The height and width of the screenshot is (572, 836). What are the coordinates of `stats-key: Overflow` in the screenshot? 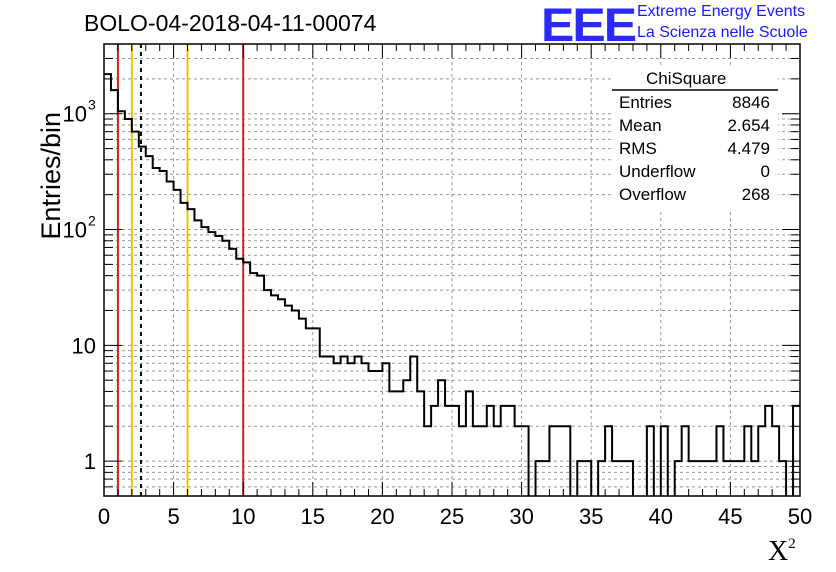 It's located at (653, 194).